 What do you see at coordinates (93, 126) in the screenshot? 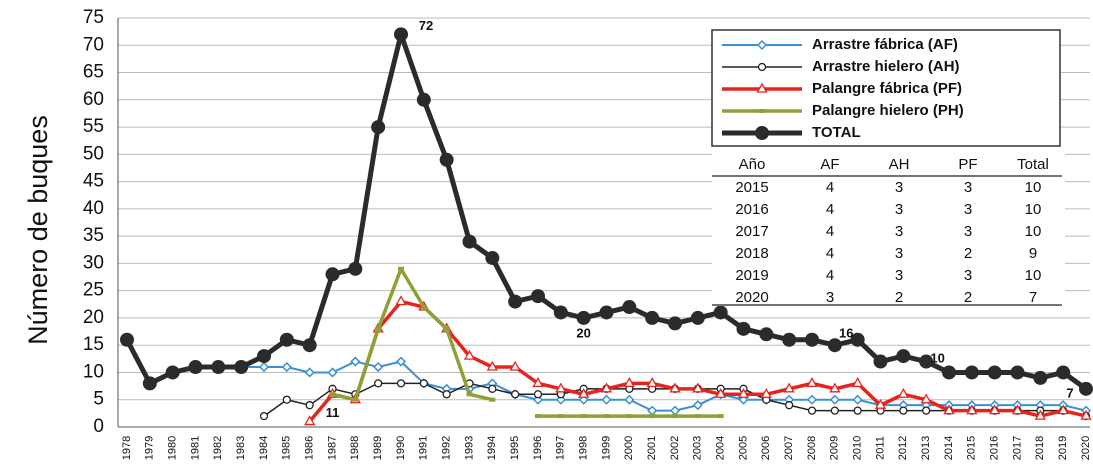
I see `y-tick-label: 55` at bounding box center [93, 126].